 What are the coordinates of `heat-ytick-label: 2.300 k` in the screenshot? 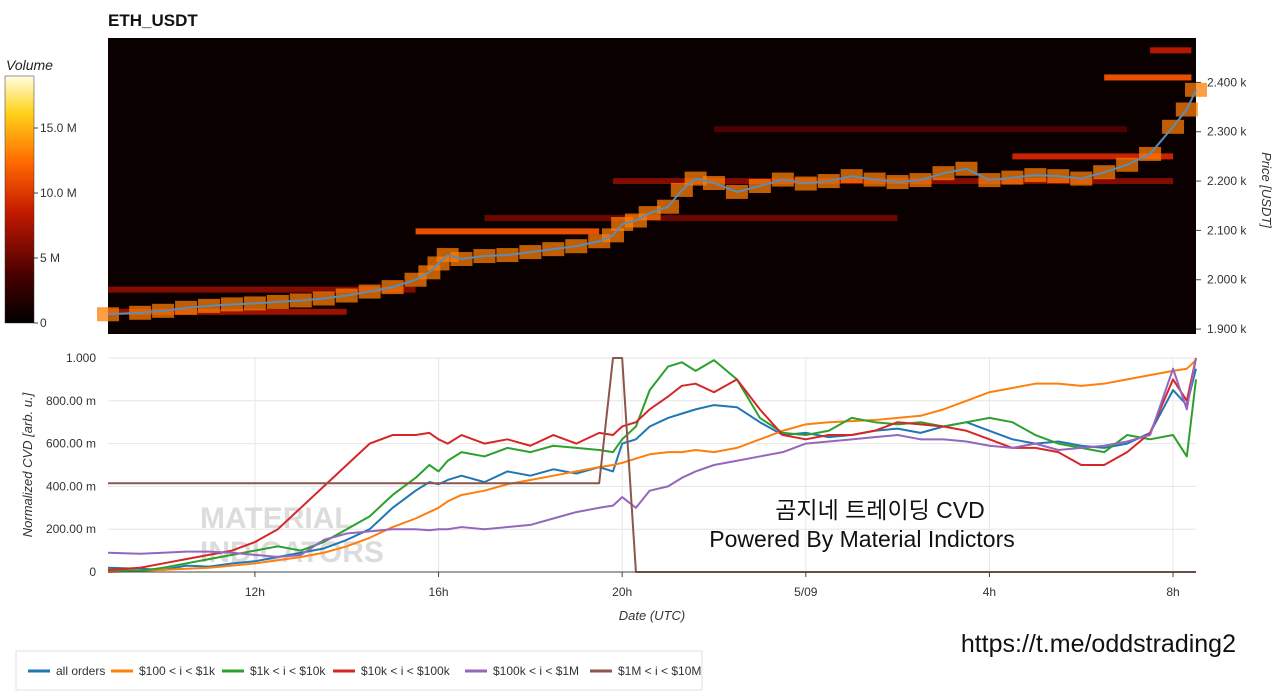 It's located at (1227, 132).